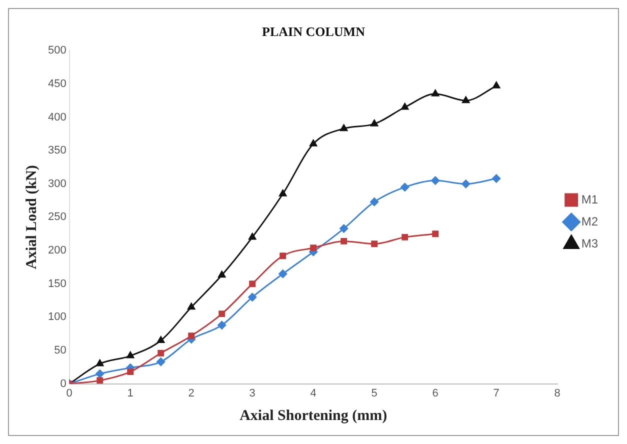 The image size is (627, 444). Describe the element at coordinates (589, 199) in the screenshot. I see `legend-label: M1` at that location.